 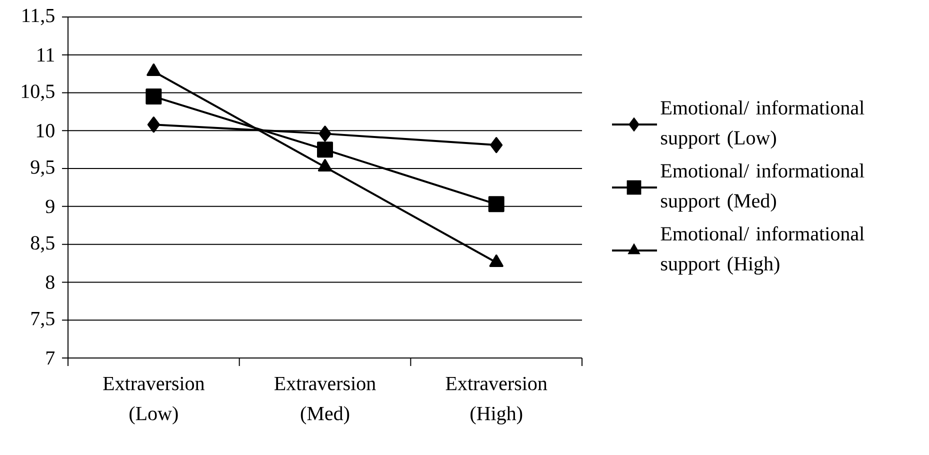 I want to click on legend-label: Emotional/ informational support (Med), so click(x=762, y=187).